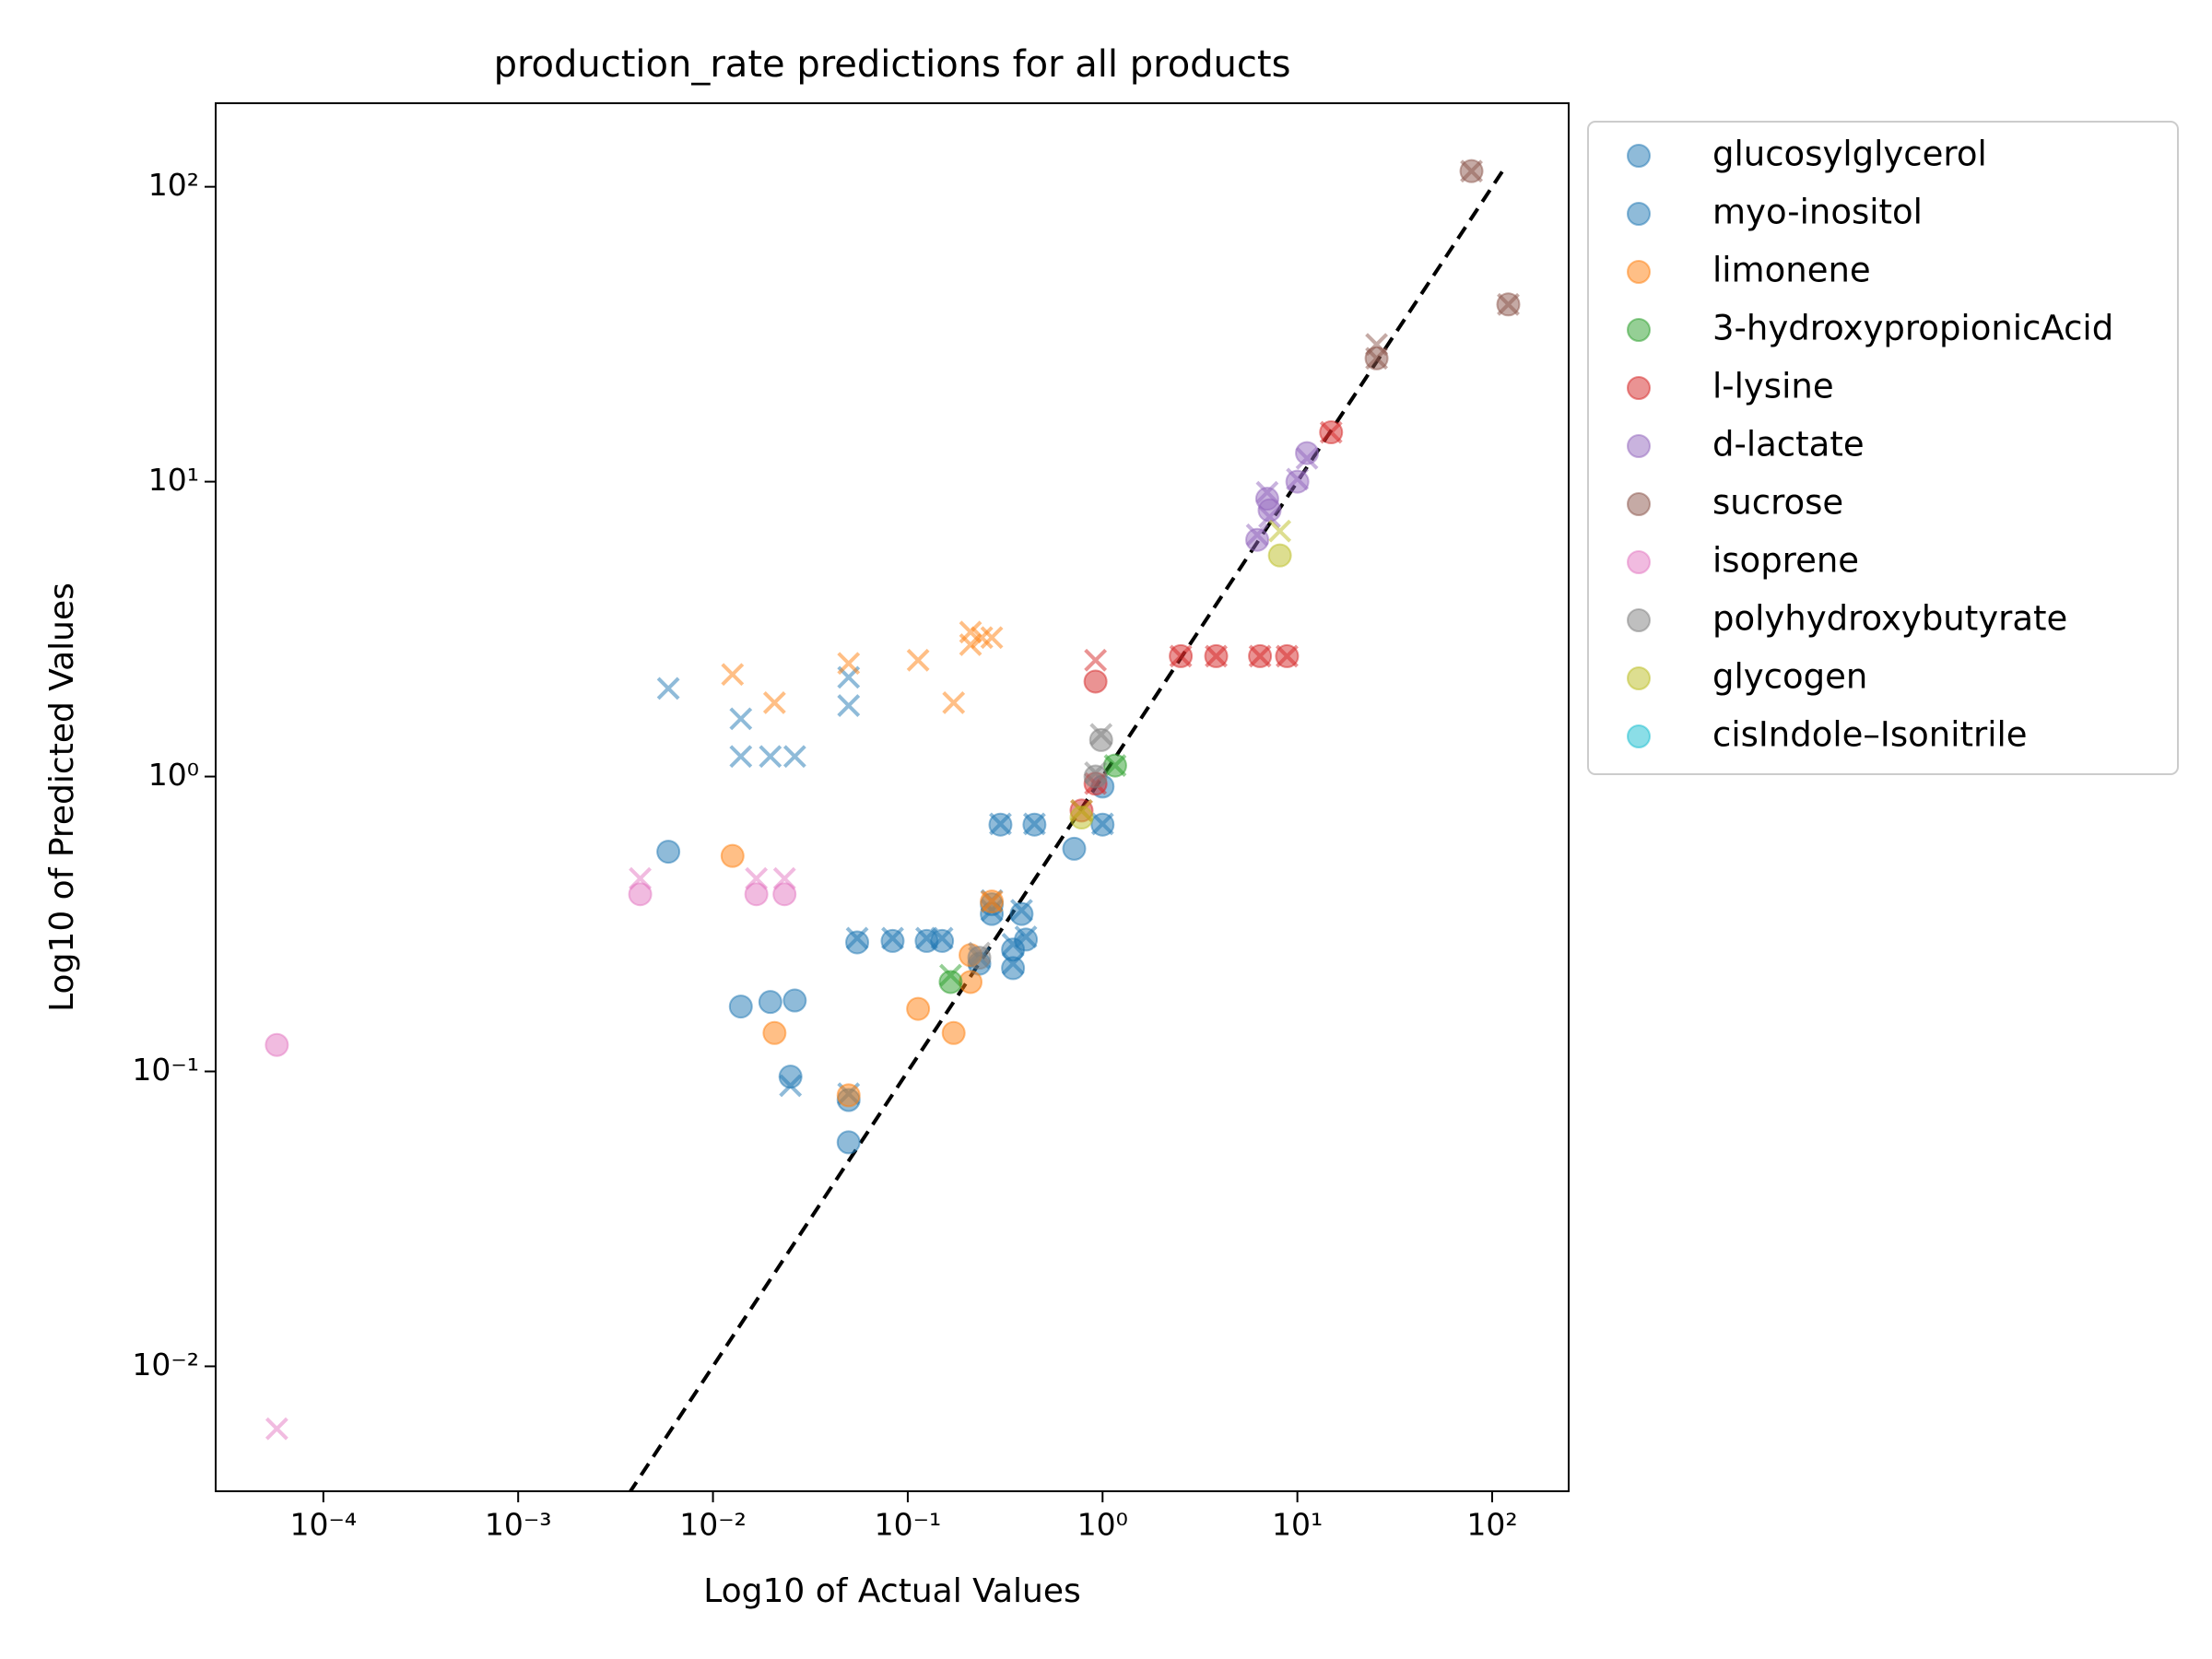 The height and width of the screenshot is (1659, 2212). What do you see at coordinates (1785, 561) in the screenshot?
I see `legend-label: isoprene` at bounding box center [1785, 561].